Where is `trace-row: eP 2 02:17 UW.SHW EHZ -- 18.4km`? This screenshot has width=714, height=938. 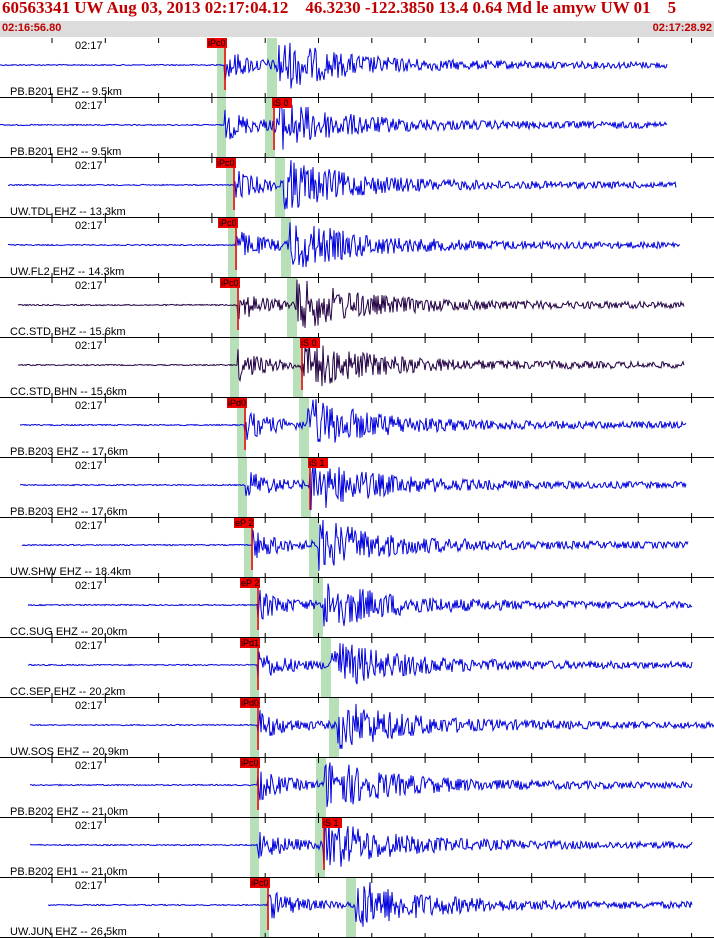 trace-row: eP 2 02:17 UW.SHW EHZ -- 18.4km is located at coordinates (349, 548).